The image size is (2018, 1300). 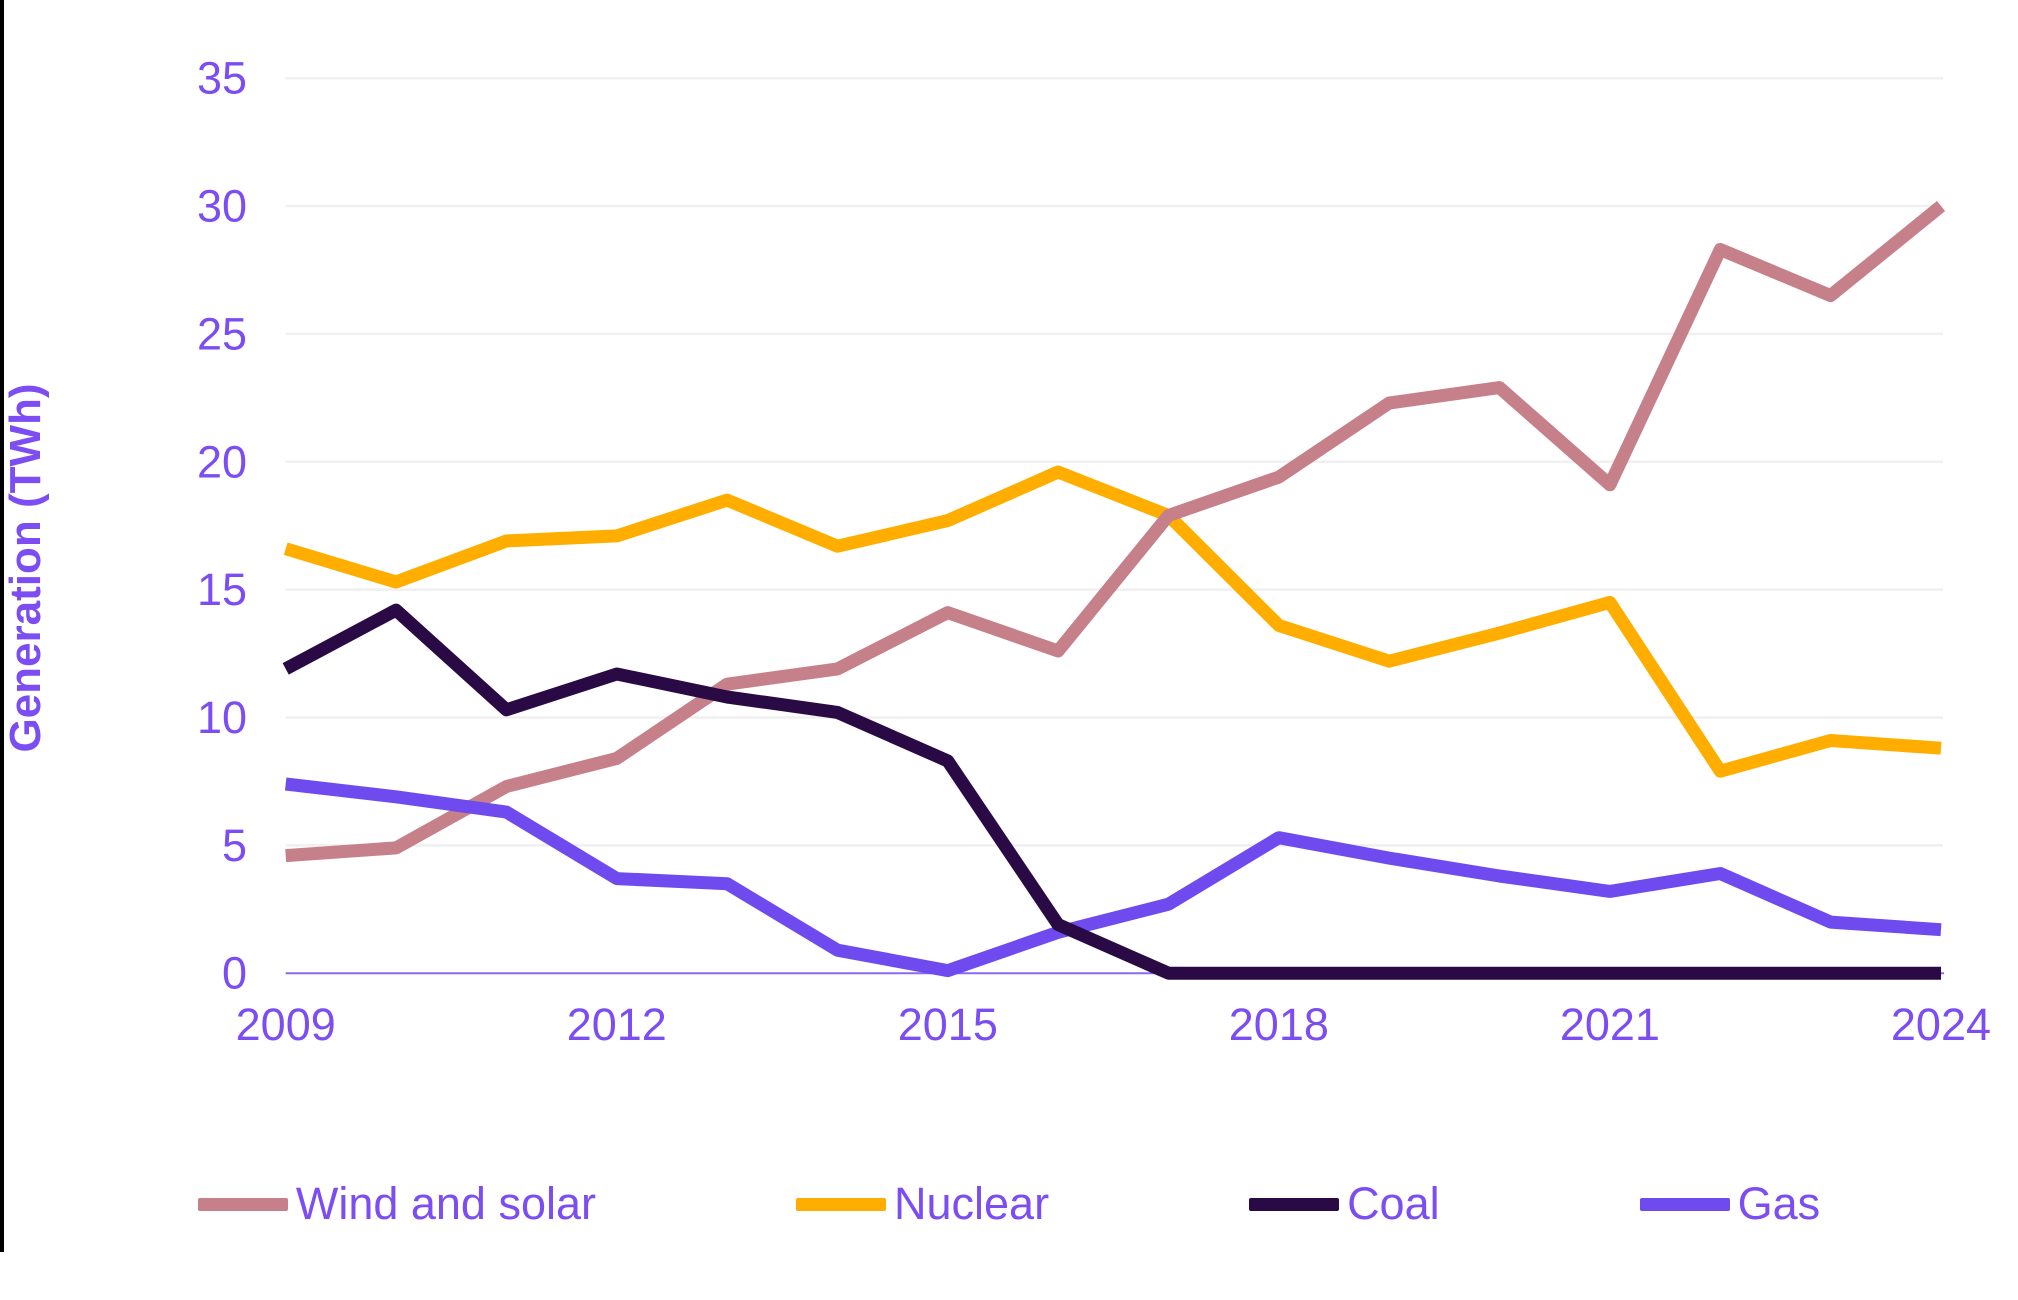 What do you see at coordinates (222, 461) in the screenshot?
I see `y-tick-label: 20` at bounding box center [222, 461].